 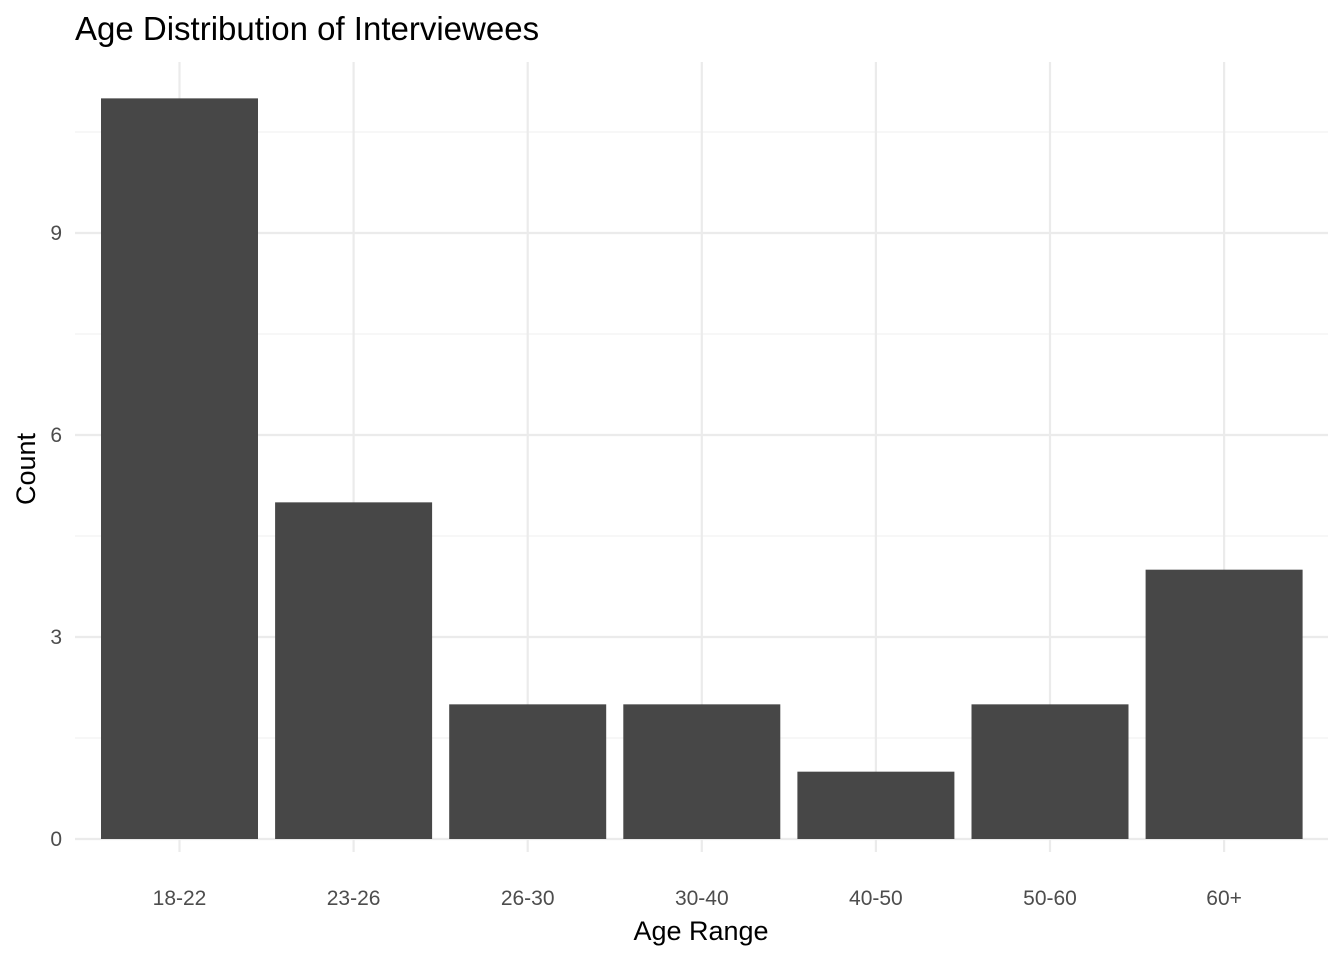 What do you see at coordinates (56, 839) in the screenshot?
I see `y-tick-label: 0` at bounding box center [56, 839].